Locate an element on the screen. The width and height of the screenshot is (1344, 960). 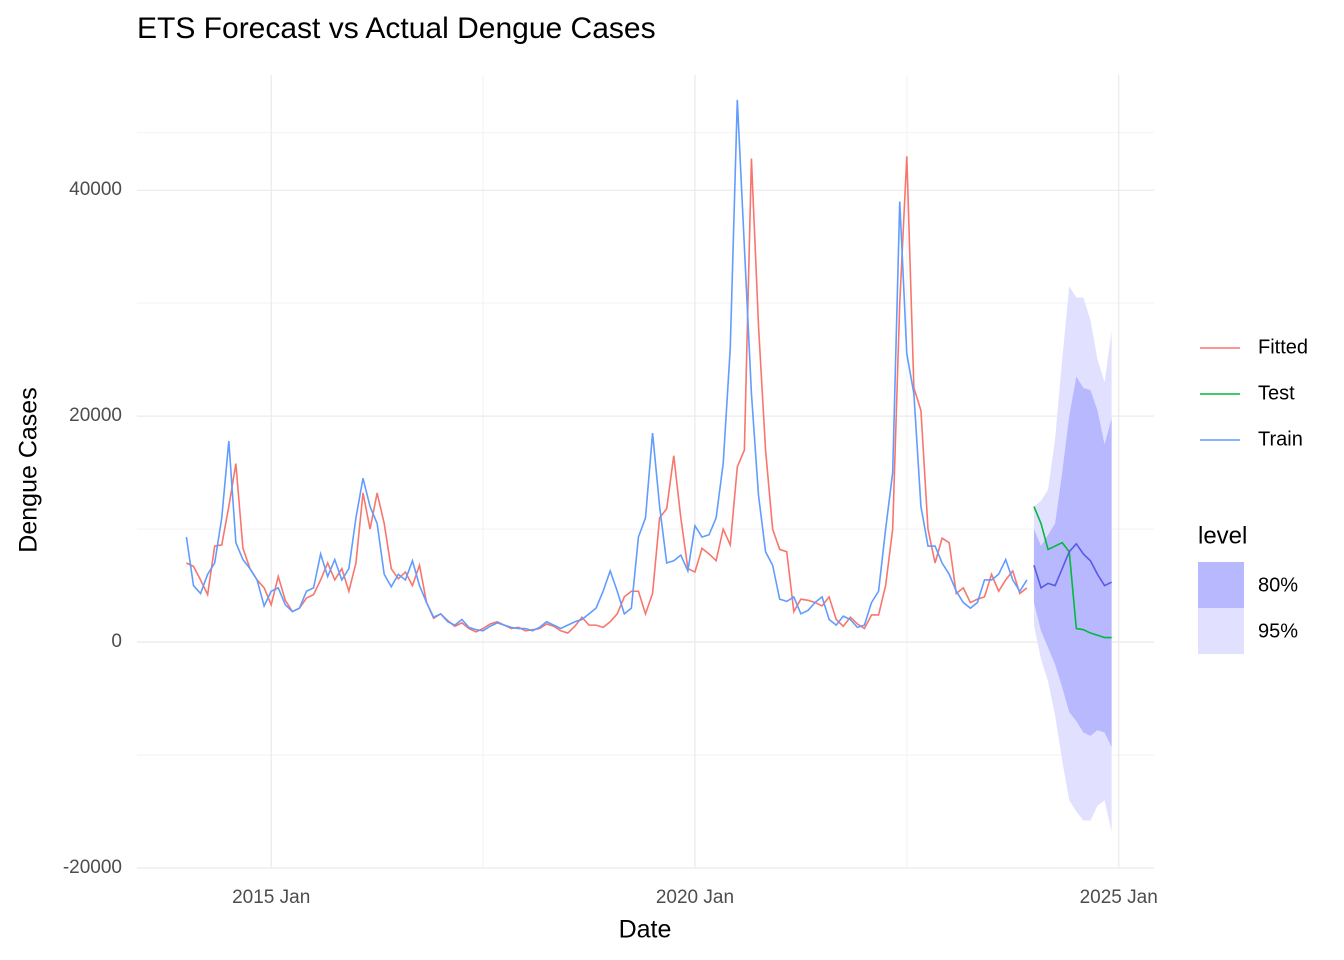
legend-label: Test is located at coordinates (1276, 393).